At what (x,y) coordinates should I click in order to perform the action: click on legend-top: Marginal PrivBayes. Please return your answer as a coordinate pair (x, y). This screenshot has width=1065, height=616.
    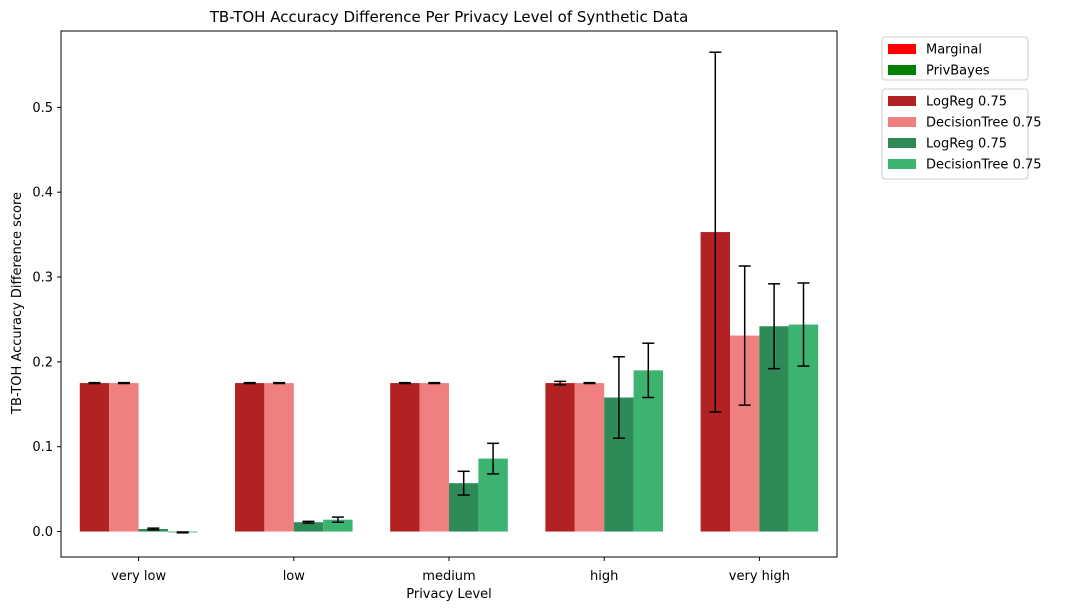
    Looking at the image, I should click on (955, 58).